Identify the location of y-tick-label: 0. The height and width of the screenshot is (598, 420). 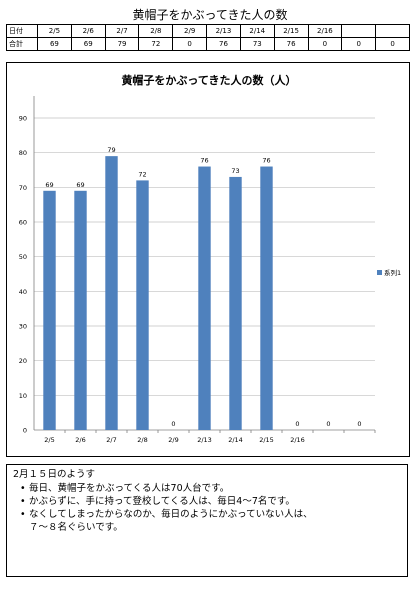
(25, 431).